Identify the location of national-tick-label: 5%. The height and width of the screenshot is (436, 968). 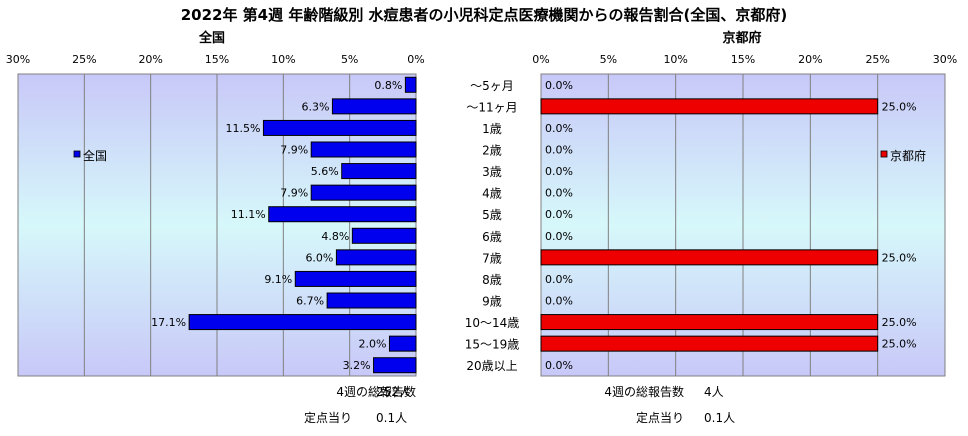
(349, 59).